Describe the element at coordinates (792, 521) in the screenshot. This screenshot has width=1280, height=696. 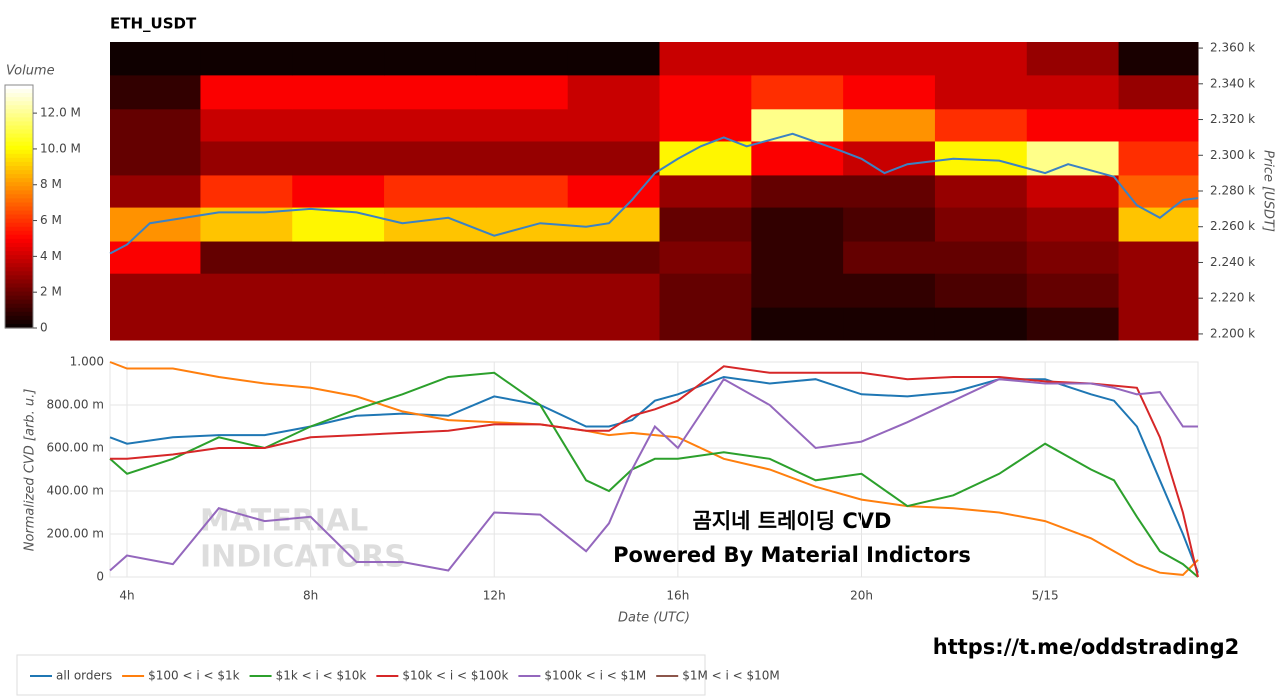
I see `annotation: 곰지네 트레이딩 CVD` at that location.